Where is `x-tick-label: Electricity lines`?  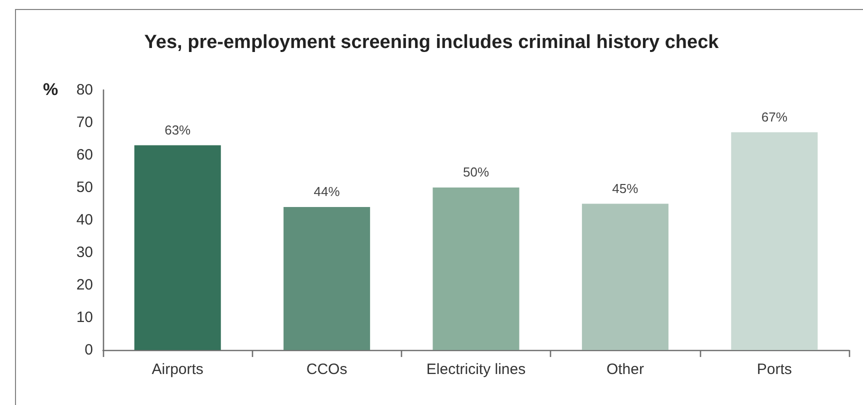 x-tick-label: Electricity lines is located at coordinates (476, 369).